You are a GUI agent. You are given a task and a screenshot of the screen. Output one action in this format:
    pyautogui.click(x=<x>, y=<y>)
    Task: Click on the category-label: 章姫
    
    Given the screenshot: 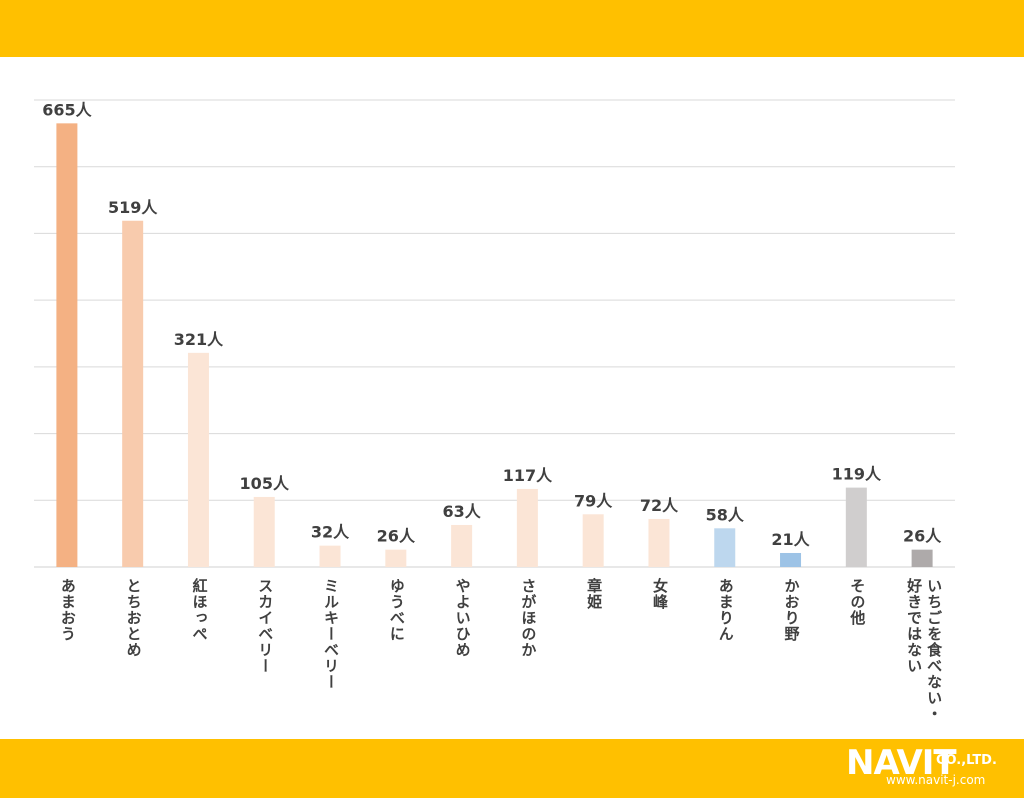 What is the action you would take?
    pyautogui.click(x=593, y=594)
    